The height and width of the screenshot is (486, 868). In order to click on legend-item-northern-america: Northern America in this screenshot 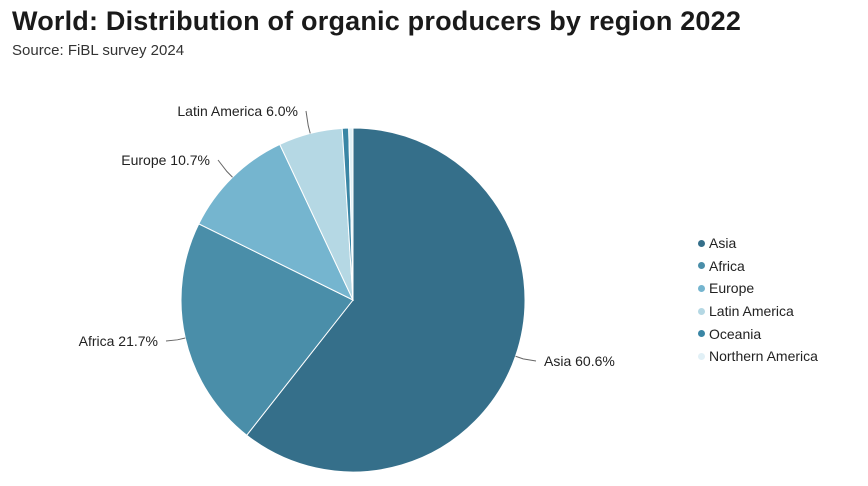, I will do `click(758, 356)`.